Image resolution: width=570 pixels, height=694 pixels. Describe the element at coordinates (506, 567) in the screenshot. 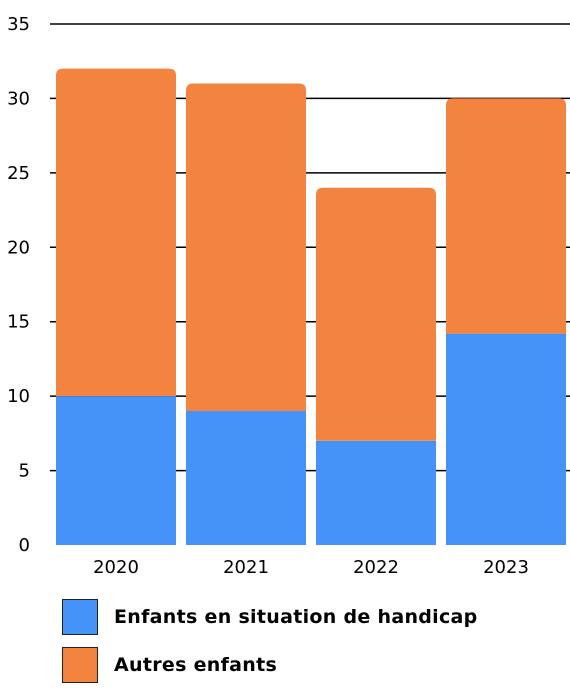

I see `x-tick-label-2023: 2023` at that location.